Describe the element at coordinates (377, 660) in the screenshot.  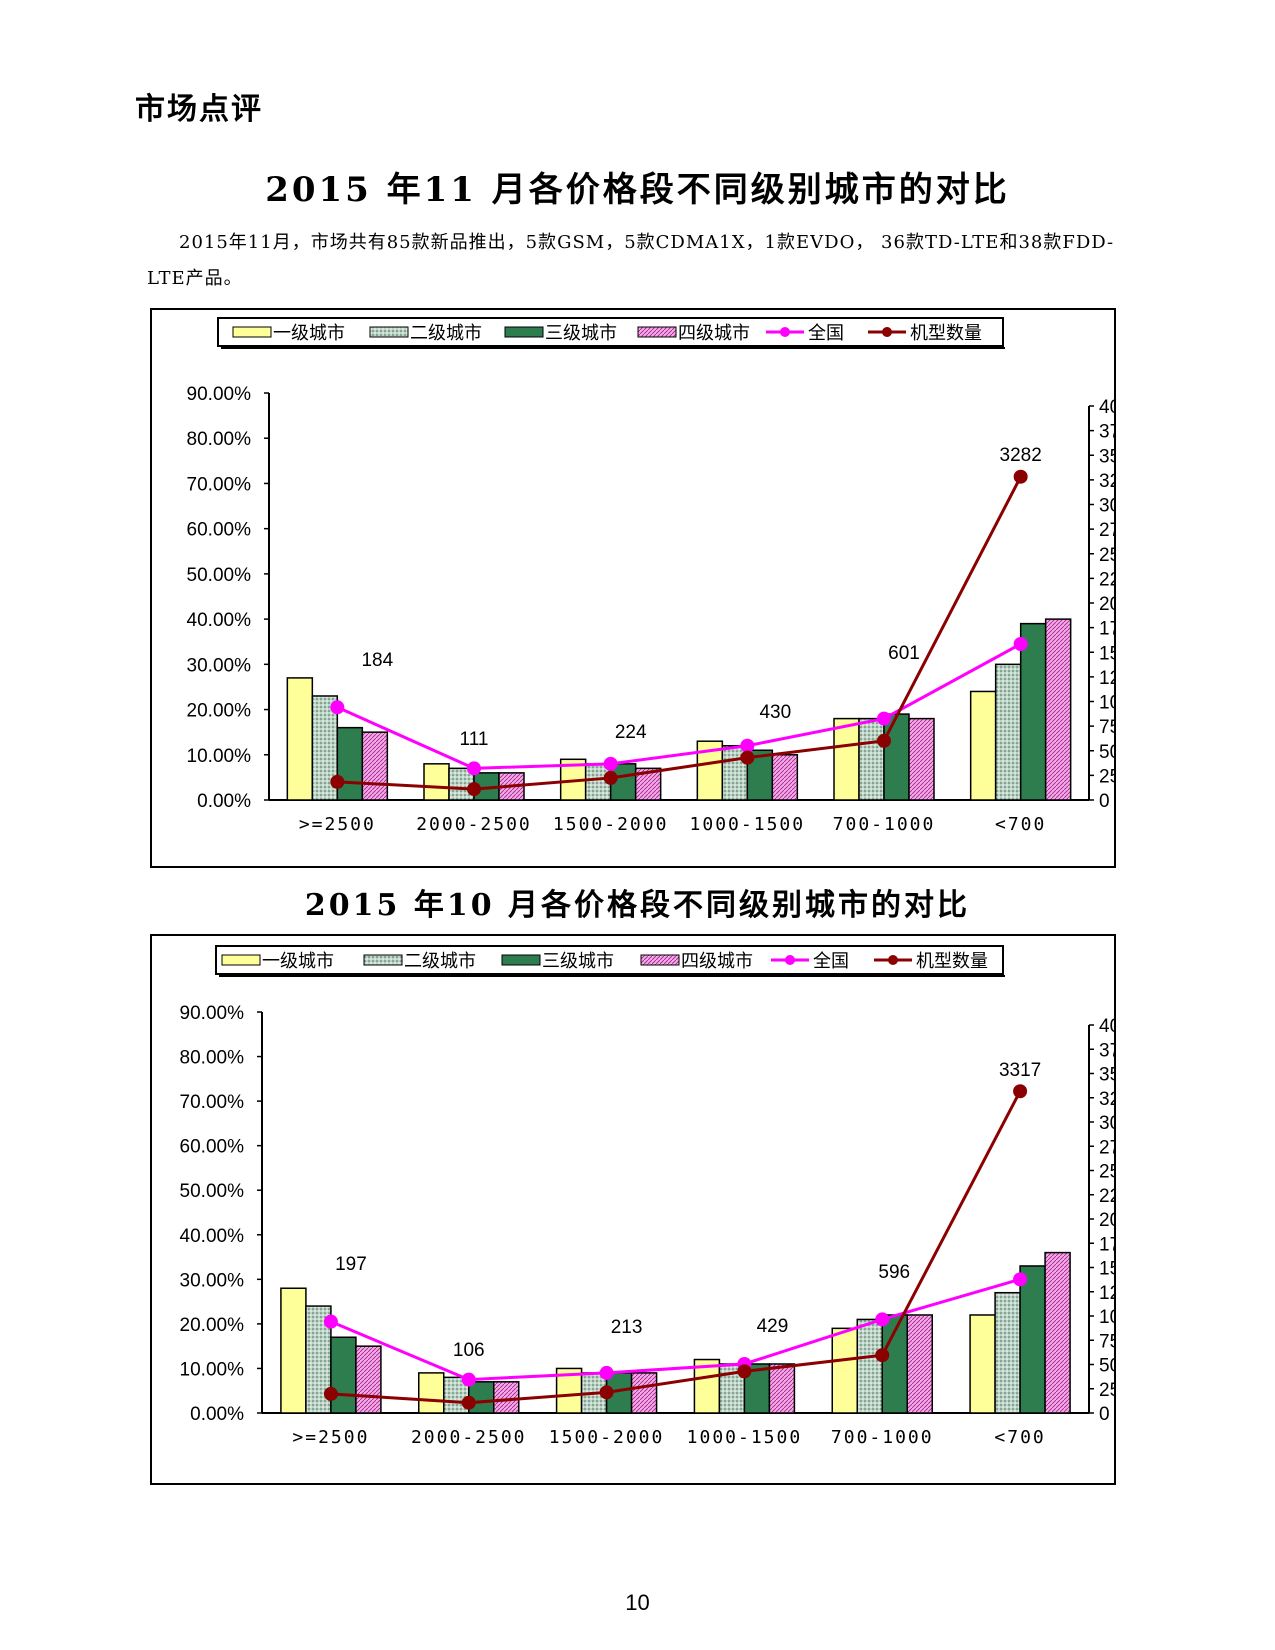
I see `data-label: 184` at that location.